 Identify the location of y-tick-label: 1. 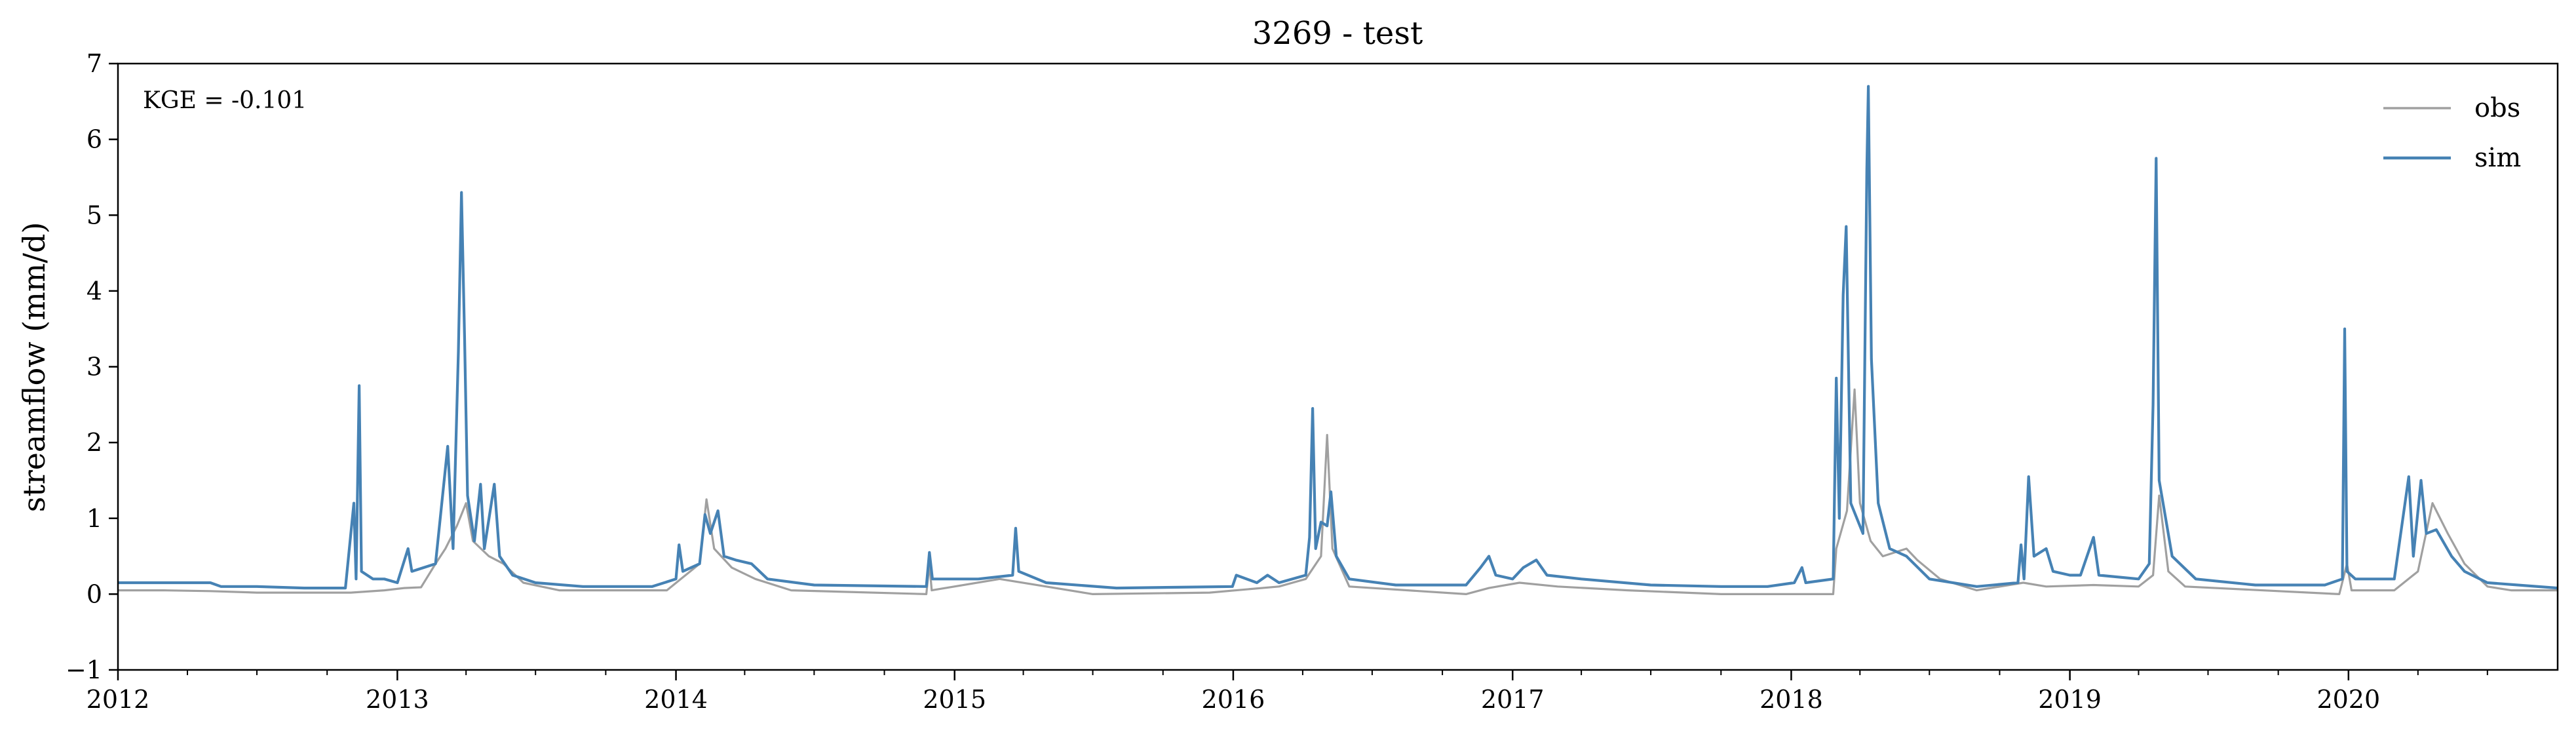
(94, 518).